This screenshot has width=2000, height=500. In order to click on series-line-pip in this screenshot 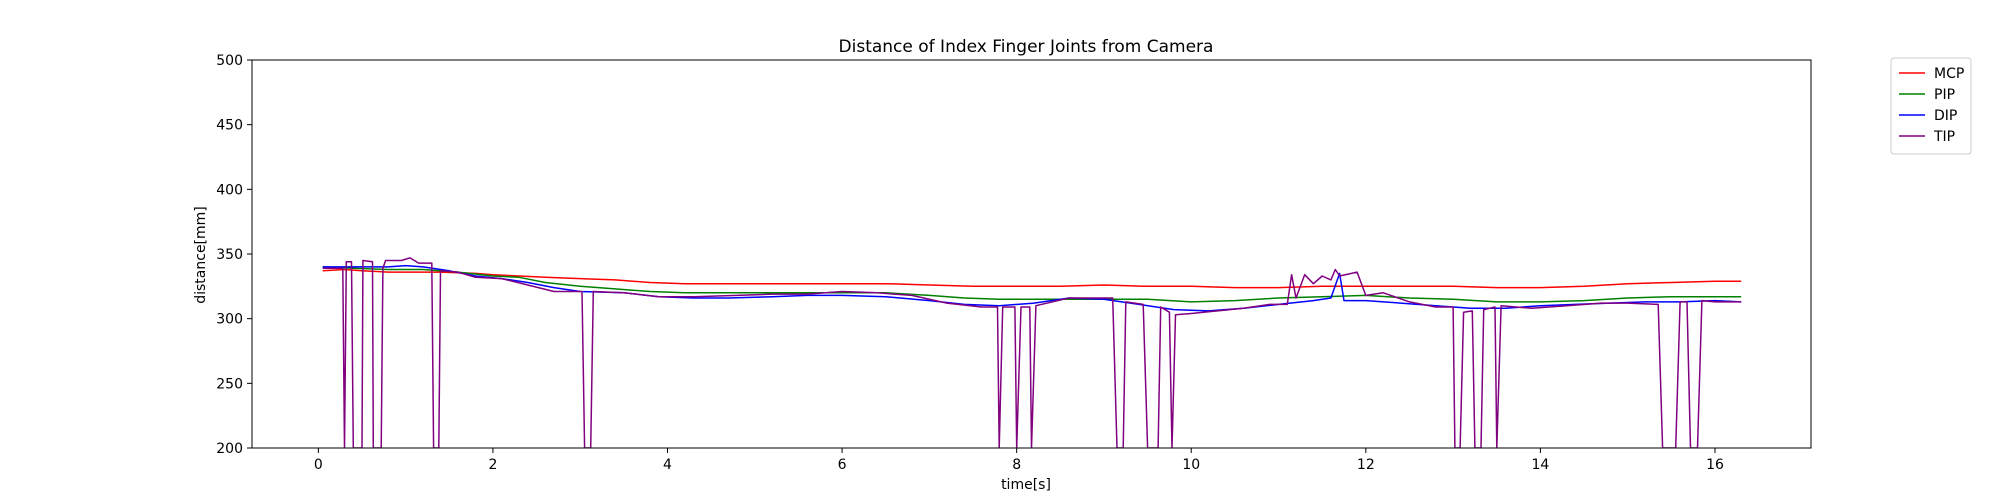, I will do `click(1032, 284)`.